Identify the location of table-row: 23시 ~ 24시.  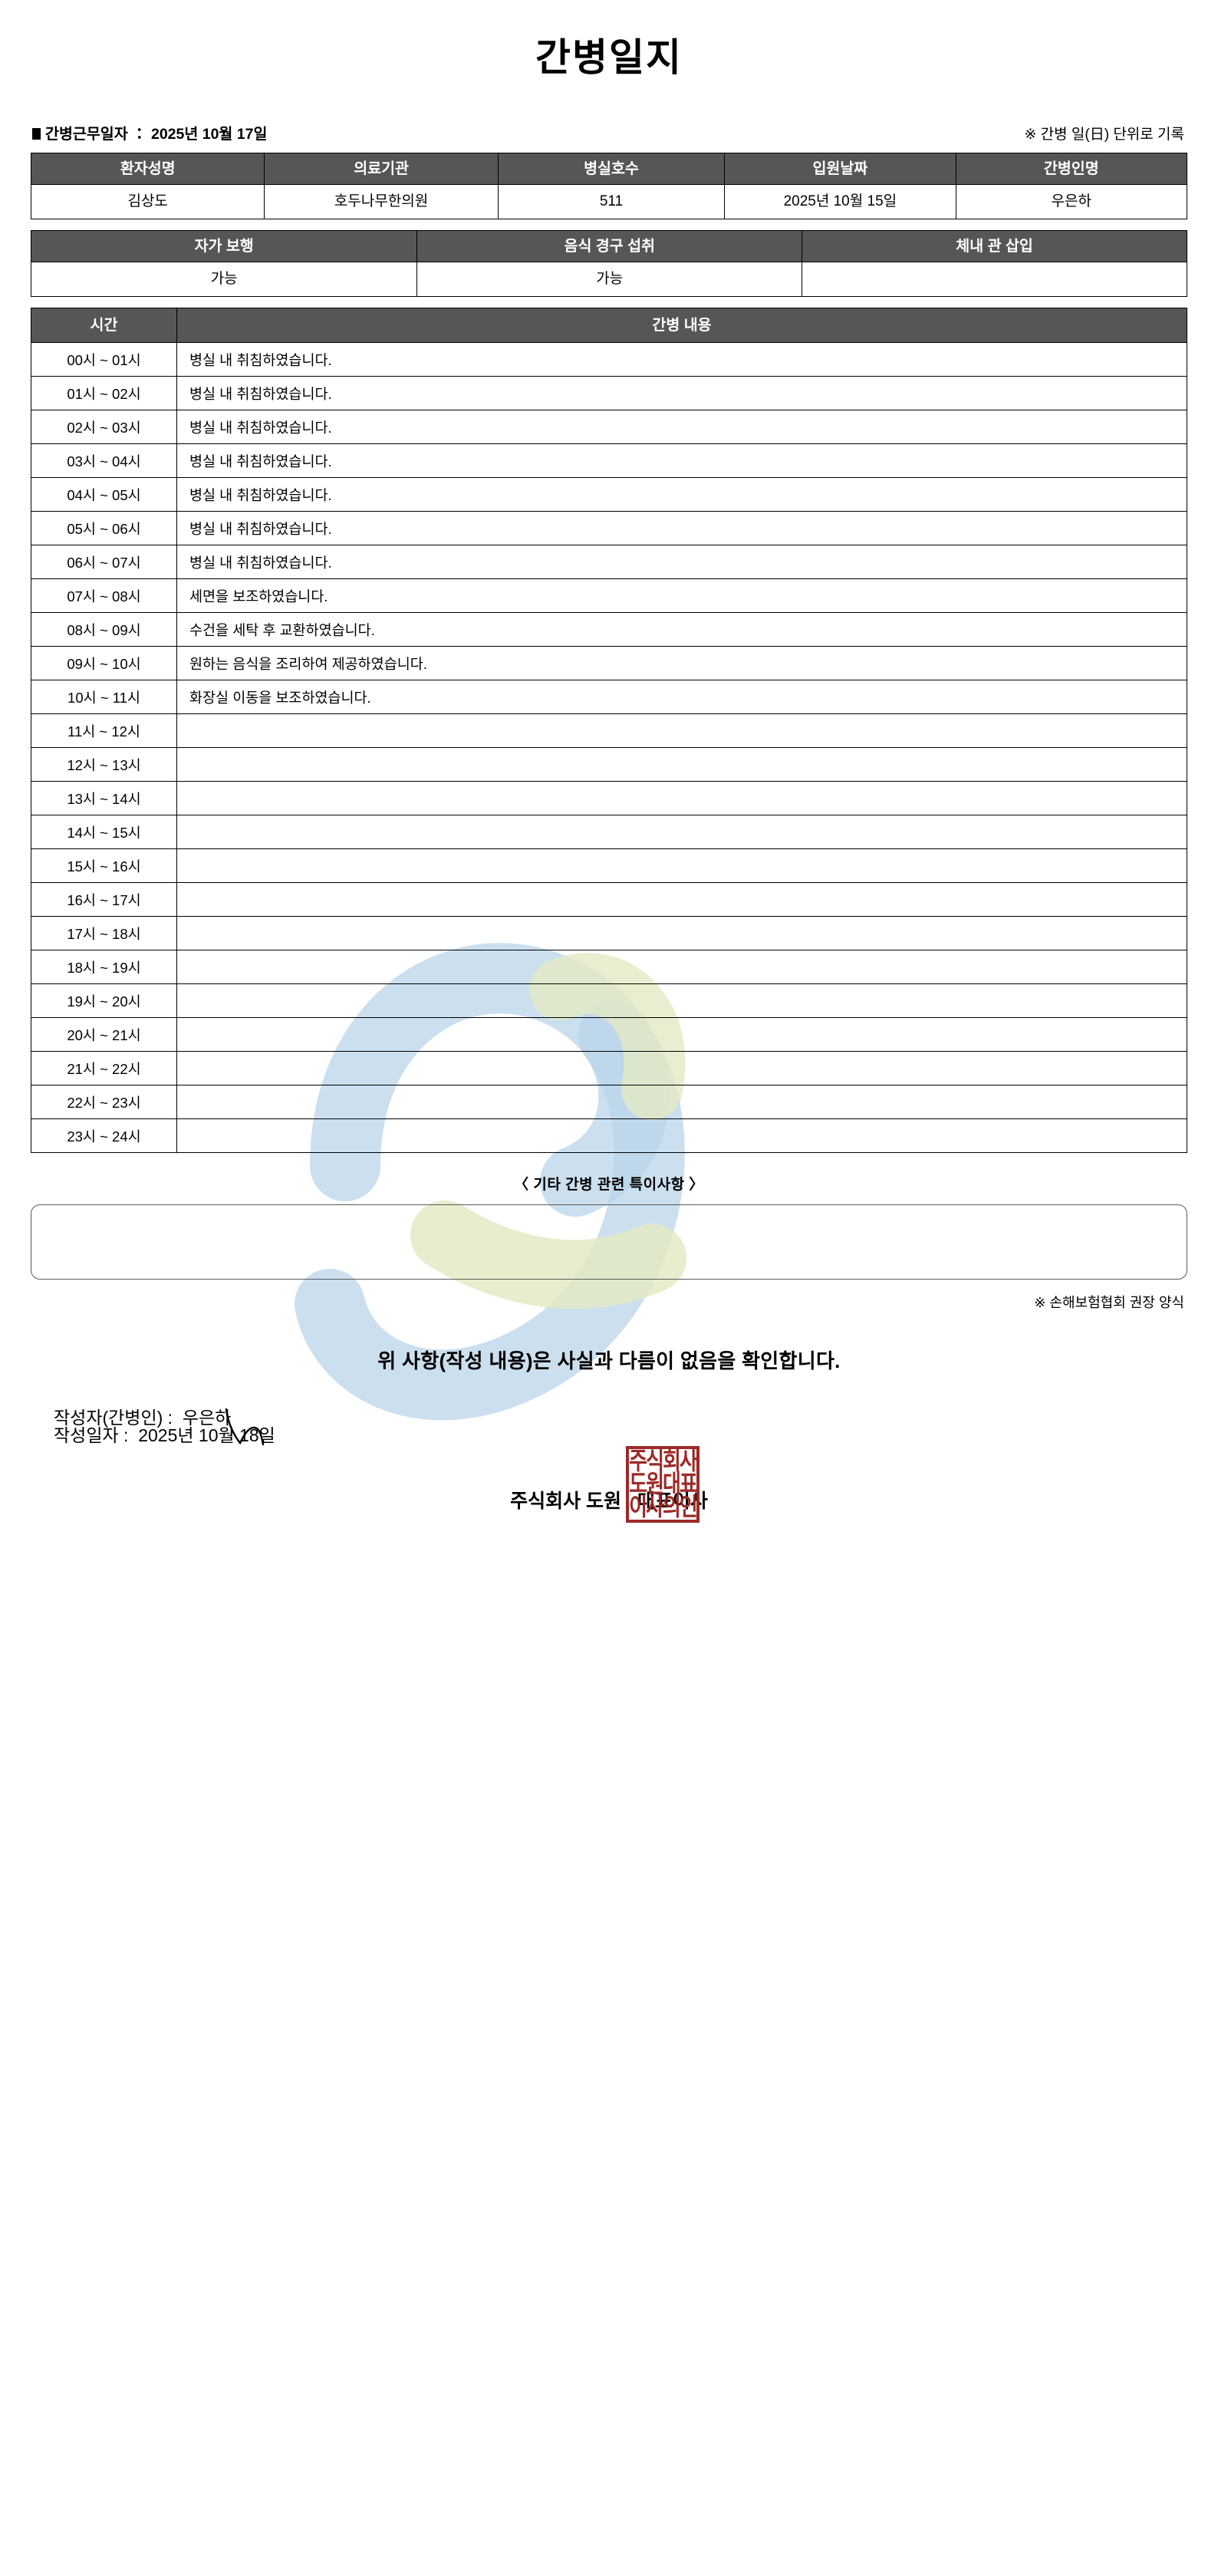
(609, 1135).